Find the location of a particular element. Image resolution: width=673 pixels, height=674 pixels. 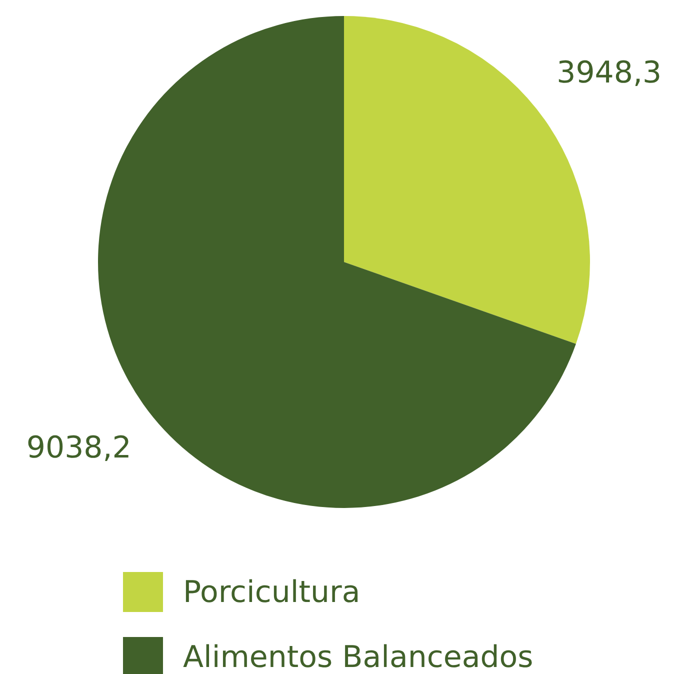

data-label: 3948,3 is located at coordinates (609, 72).